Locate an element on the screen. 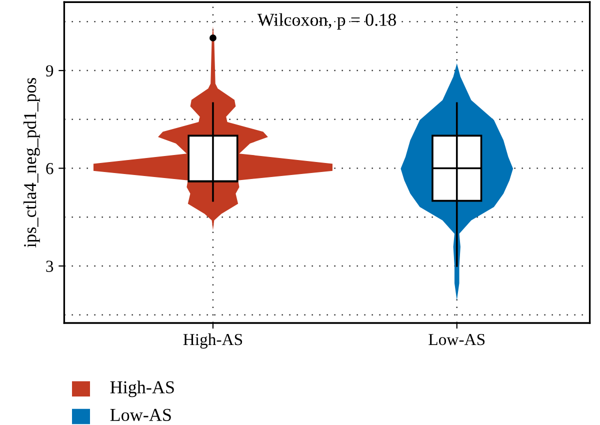 The width and height of the screenshot is (600, 425). y-tick-label: 6 is located at coordinates (50, 168).